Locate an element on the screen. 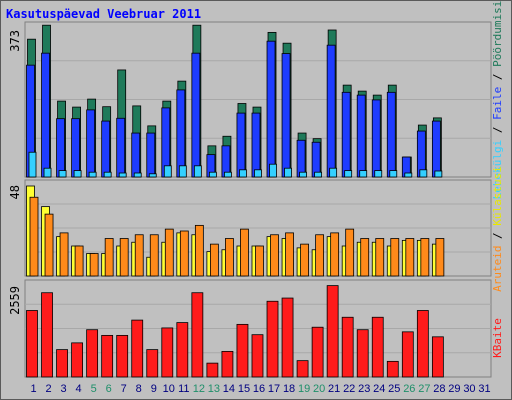 This screenshot has width=512, height=400. legend-group: Aruteid / Külastusi is located at coordinates (497, 229).